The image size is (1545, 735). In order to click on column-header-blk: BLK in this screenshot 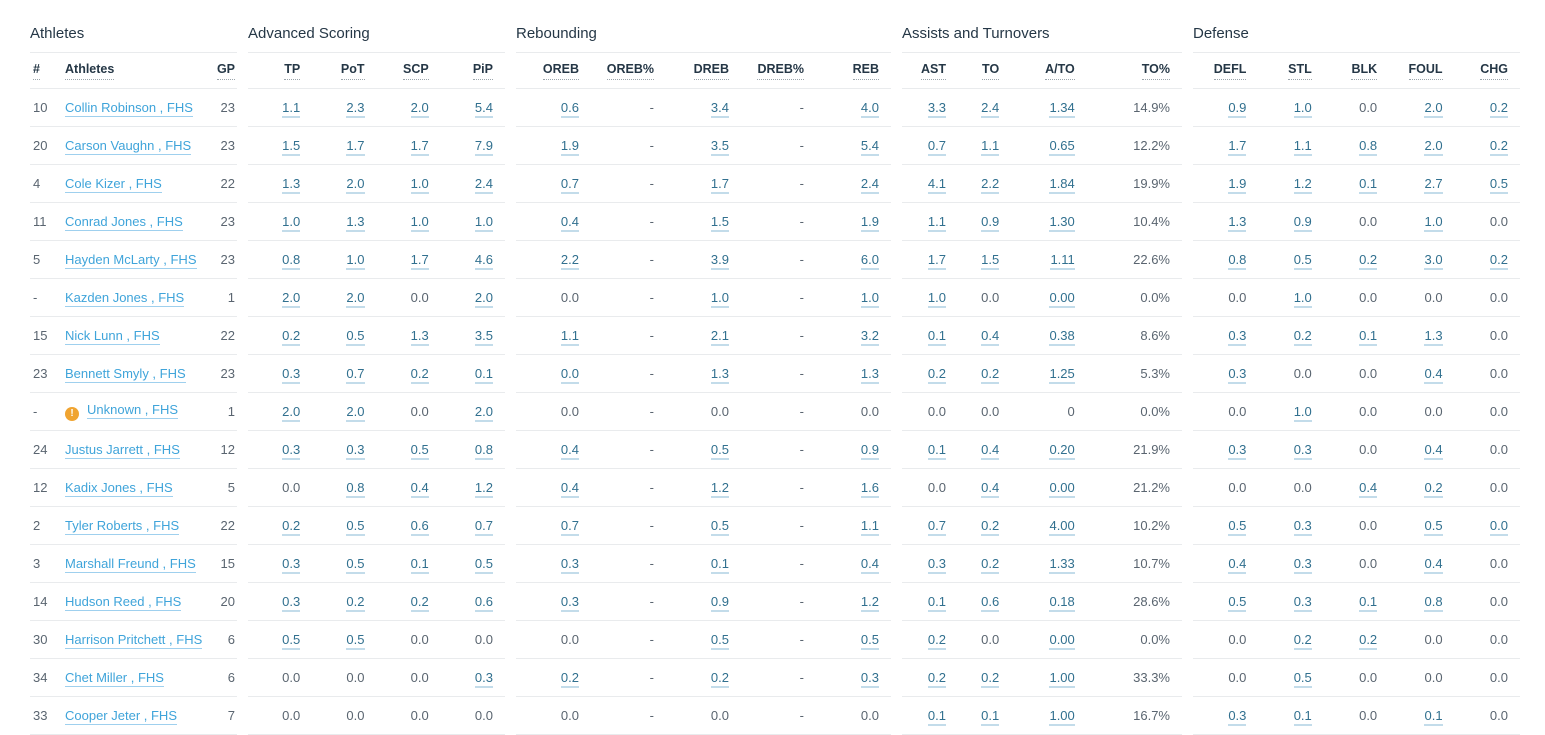, I will do `click(1364, 71)`.